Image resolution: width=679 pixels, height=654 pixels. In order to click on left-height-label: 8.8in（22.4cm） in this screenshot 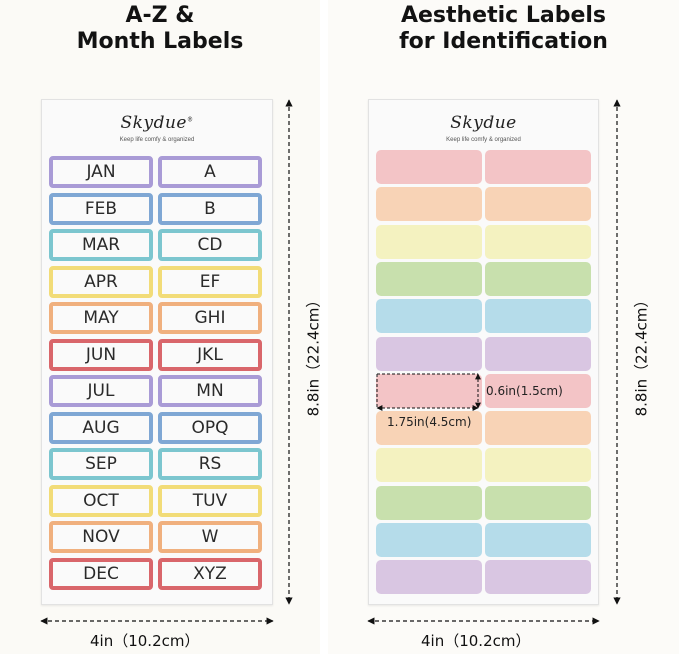, I will do `click(313, 354)`.